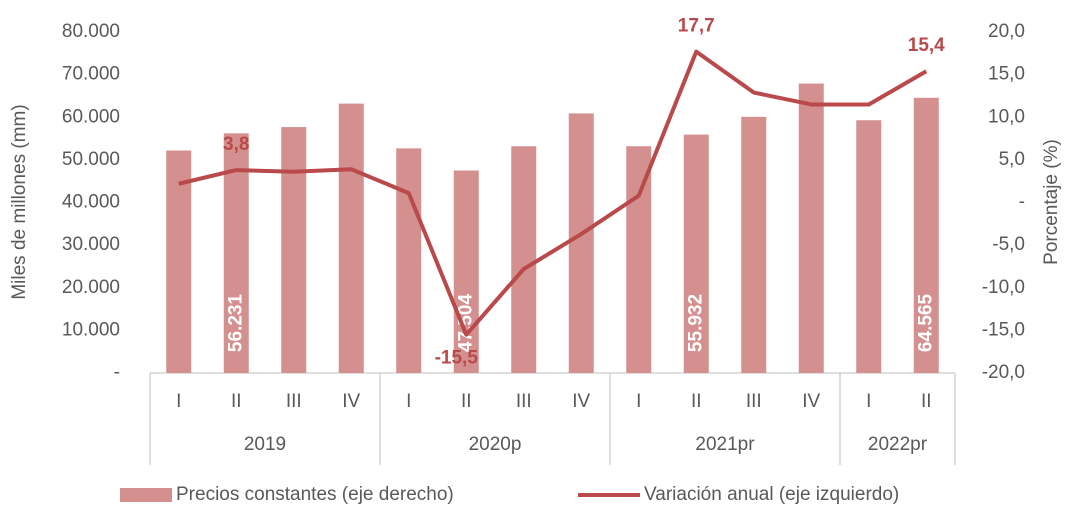 This screenshot has height=508, width=1073. I want to click on y-axis-label: Miles de millones (mm), so click(19, 201).